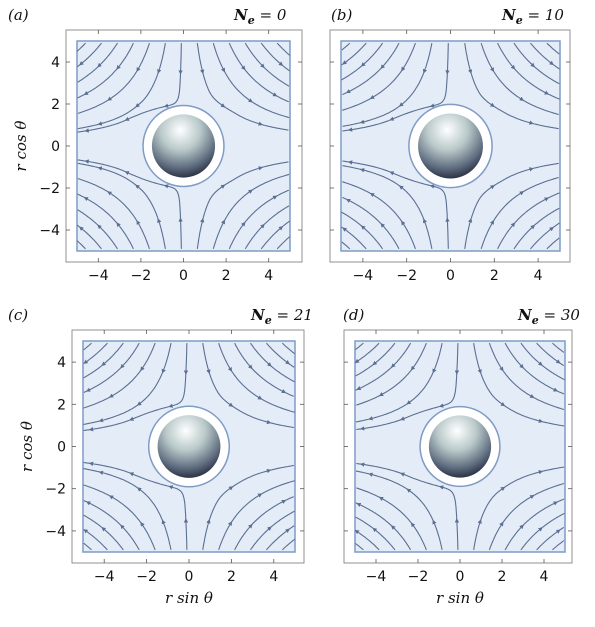 This screenshot has height=627, width=595. What do you see at coordinates (104, 577) in the screenshot?
I see `x-tick-label: −4` at bounding box center [104, 577].